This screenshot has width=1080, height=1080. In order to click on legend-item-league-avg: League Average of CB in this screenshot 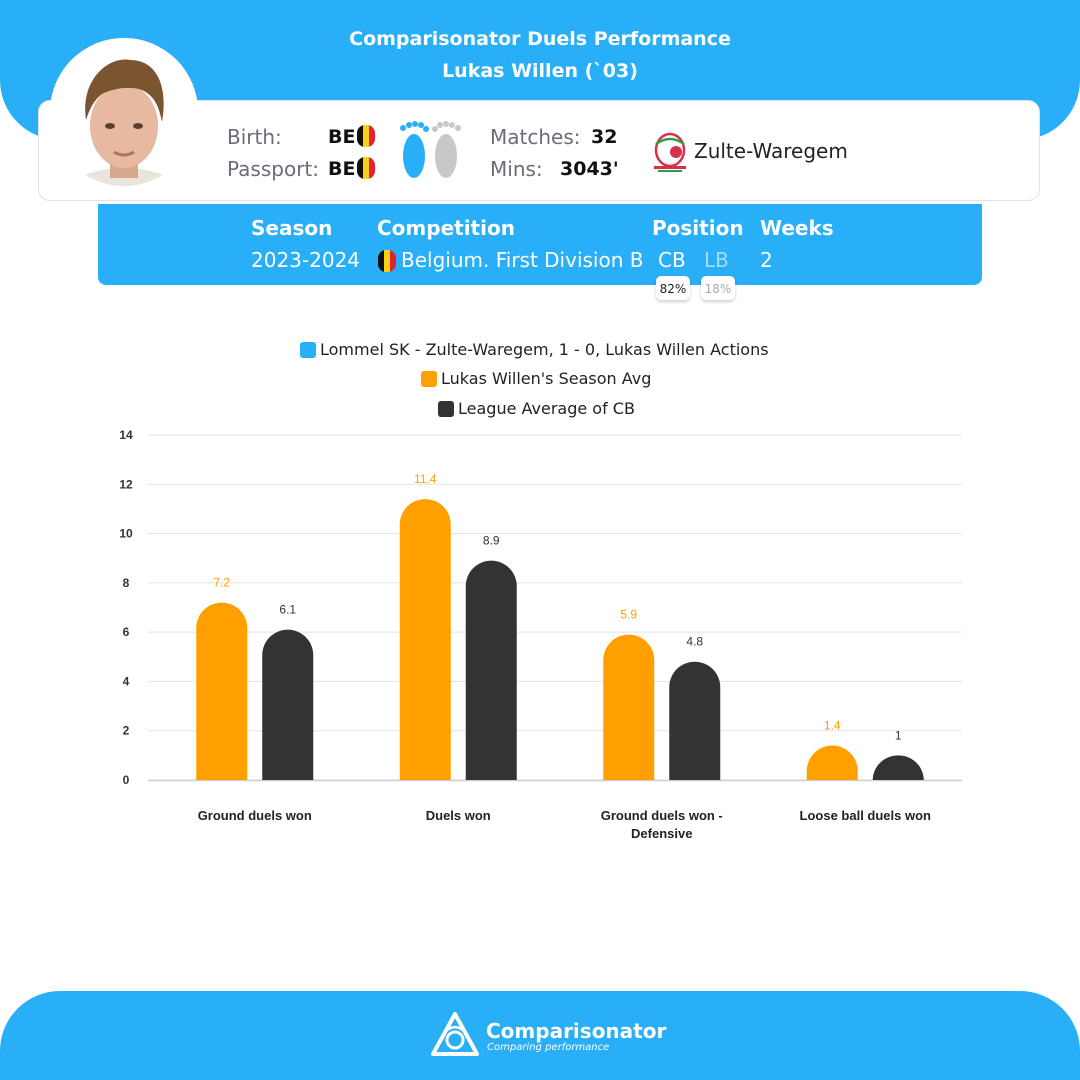, I will do `click(536, 408)`.